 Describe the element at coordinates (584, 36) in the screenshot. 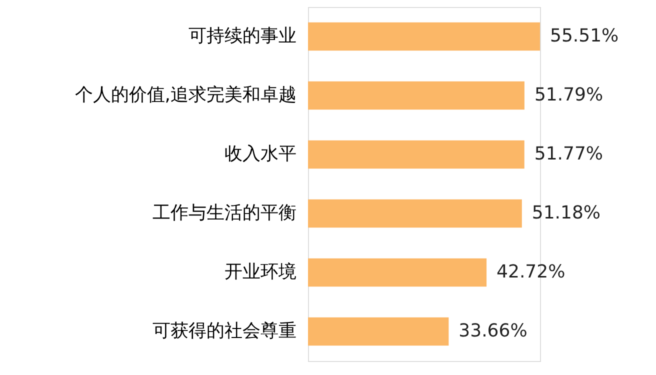

I see `data-label: 55.51%` at that location.